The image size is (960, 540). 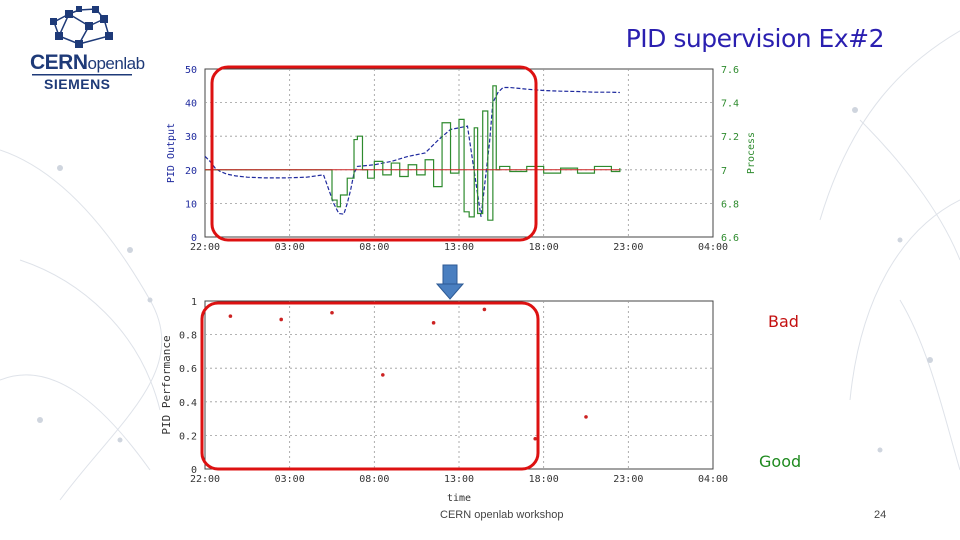 What do you see at coordinates (730, 104) in the screenshot?
I see `y-right-tick-label: 7.4` at bounding box center [730, 104].